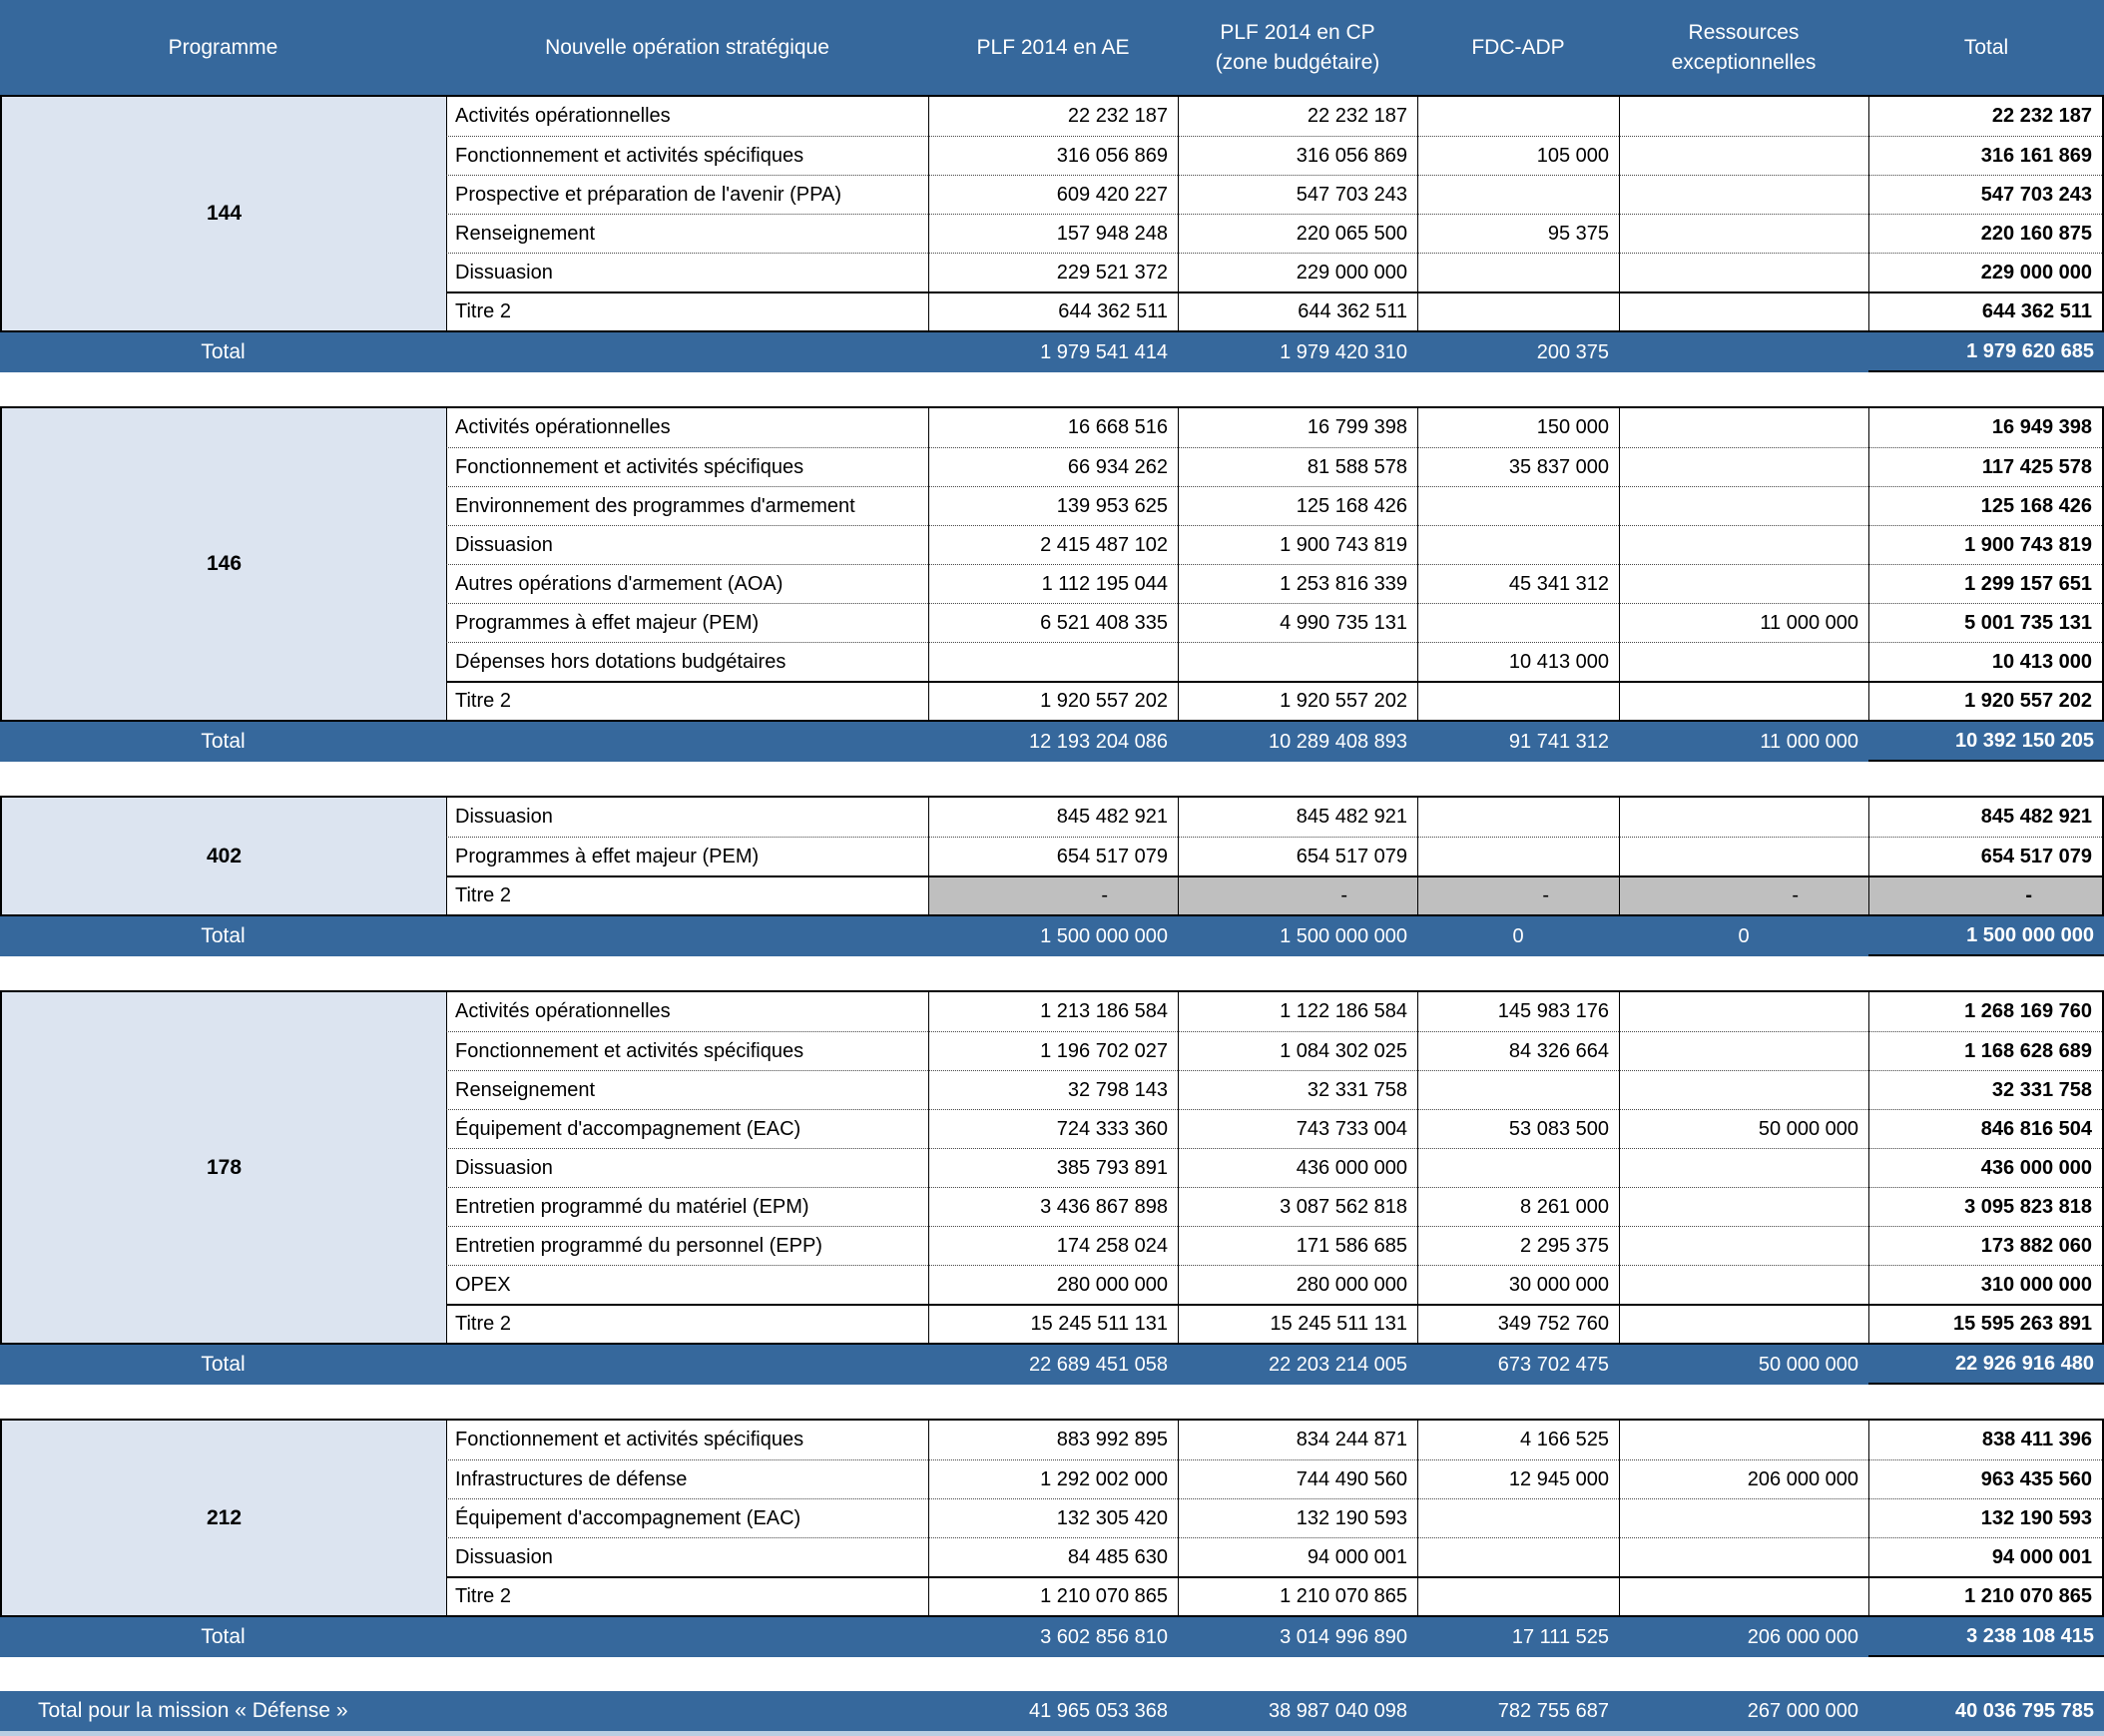 Image resolution: width=2104 pixels, height=1736 pixels. I want to click on value-total-cell: 22 232 187, so click(1985, 116).